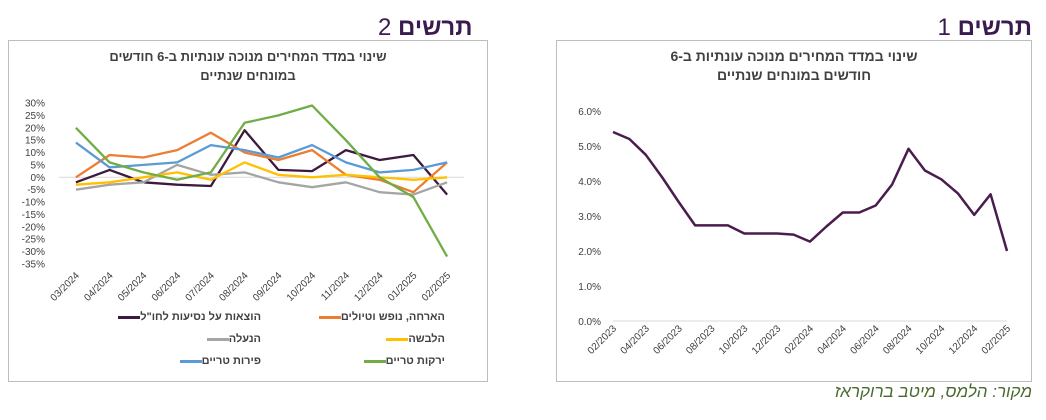 Image resolution: width=1046 pixels, height=420 pixels. I want to click on chart-1-x-tick-label: 12/2023, so click(767, 340).